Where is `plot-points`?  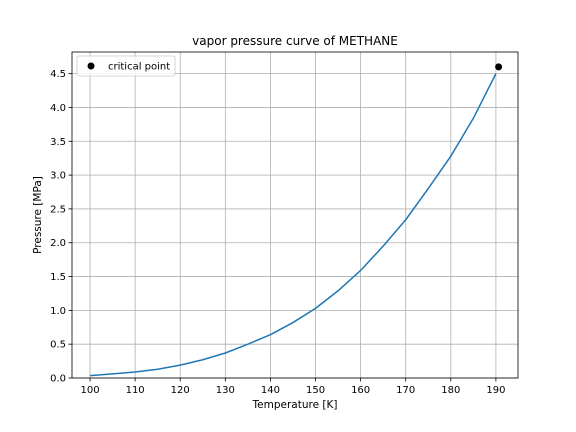
plot-points is located at coordinates (499, 67).